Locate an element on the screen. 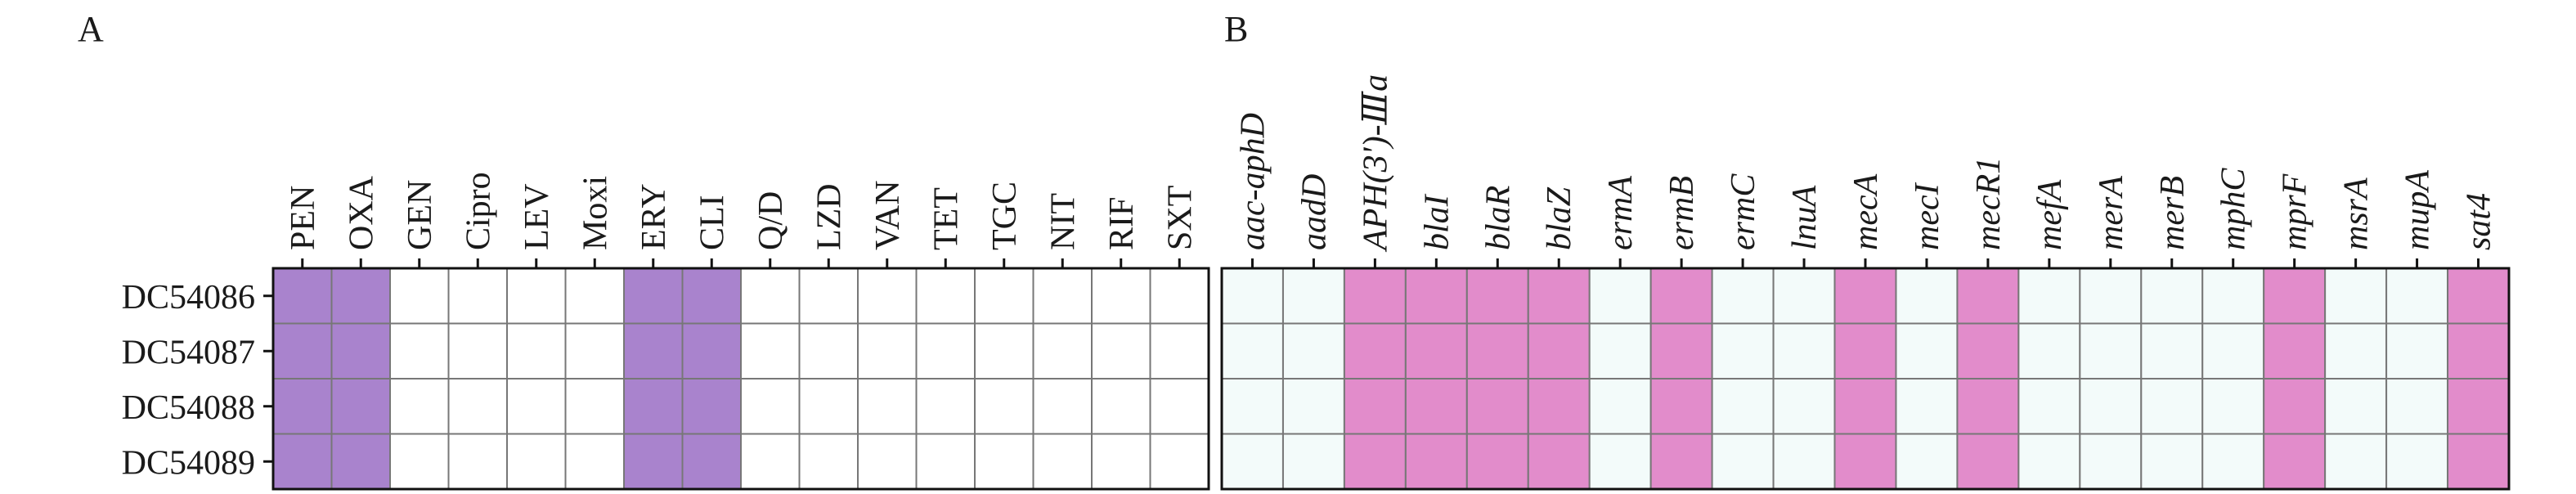 Image resolution: width=2576 pixels, height=494 pixels. heatmap-cell-dc54086-q-d is located at coordinates (770, 296).